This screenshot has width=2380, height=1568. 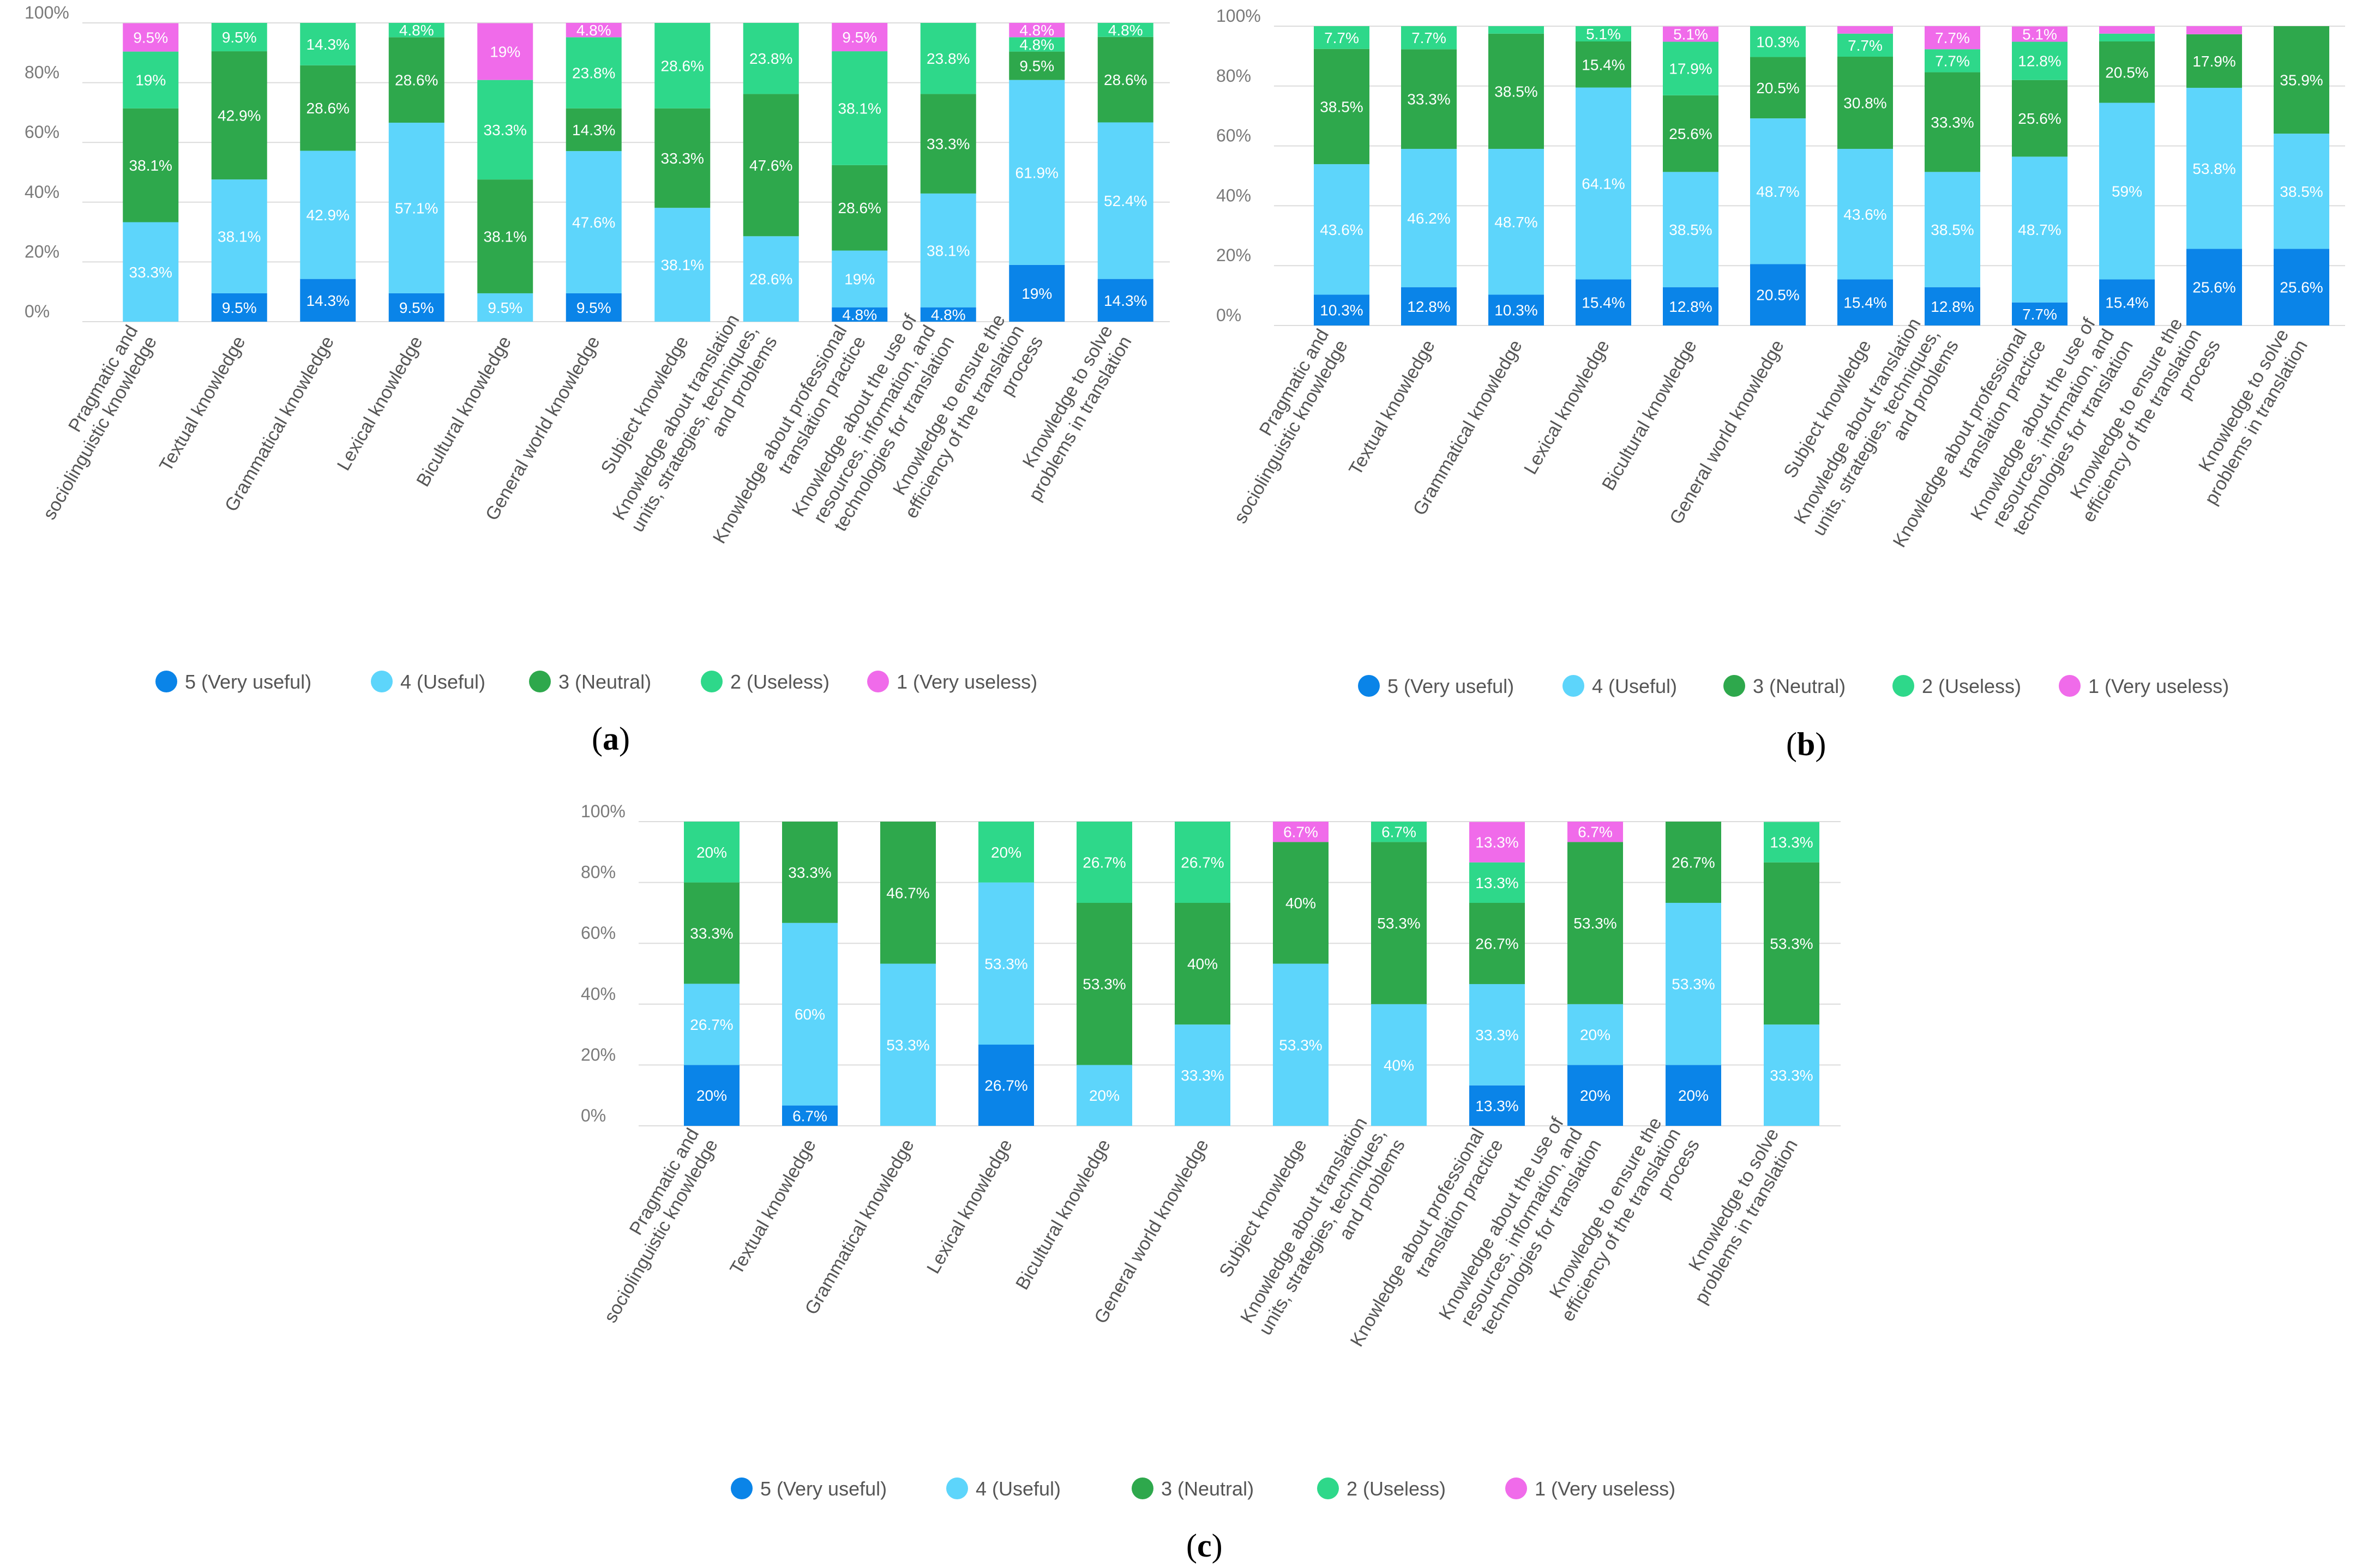 What do you see at coordinates (1496, 883) in the screenshot?
I see `data-label: 13.3%` at bounding box center [1496, 883].